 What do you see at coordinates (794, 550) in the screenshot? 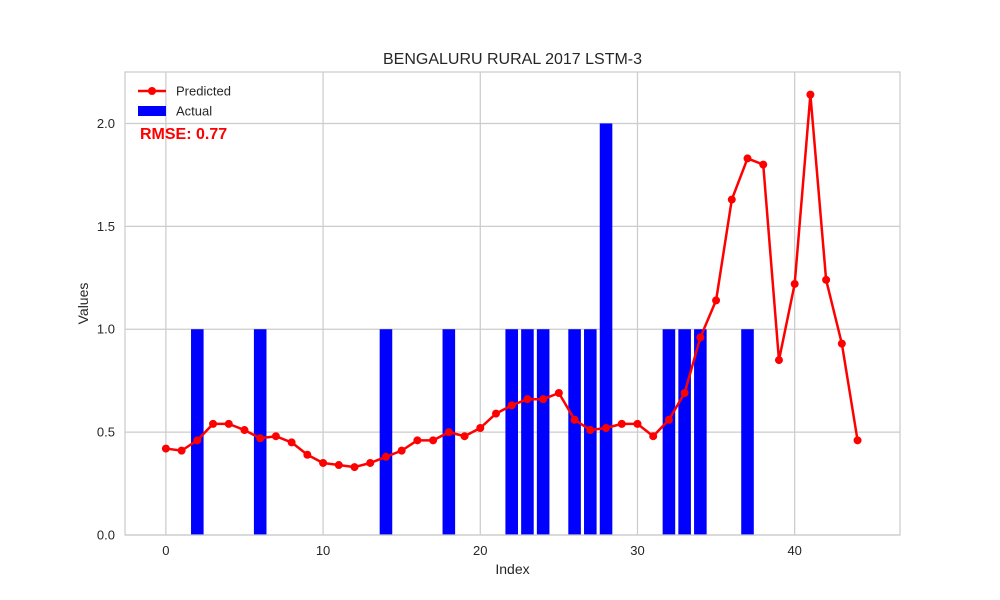
I see `x-tick-label: 40` at bounding box center [794, 550].